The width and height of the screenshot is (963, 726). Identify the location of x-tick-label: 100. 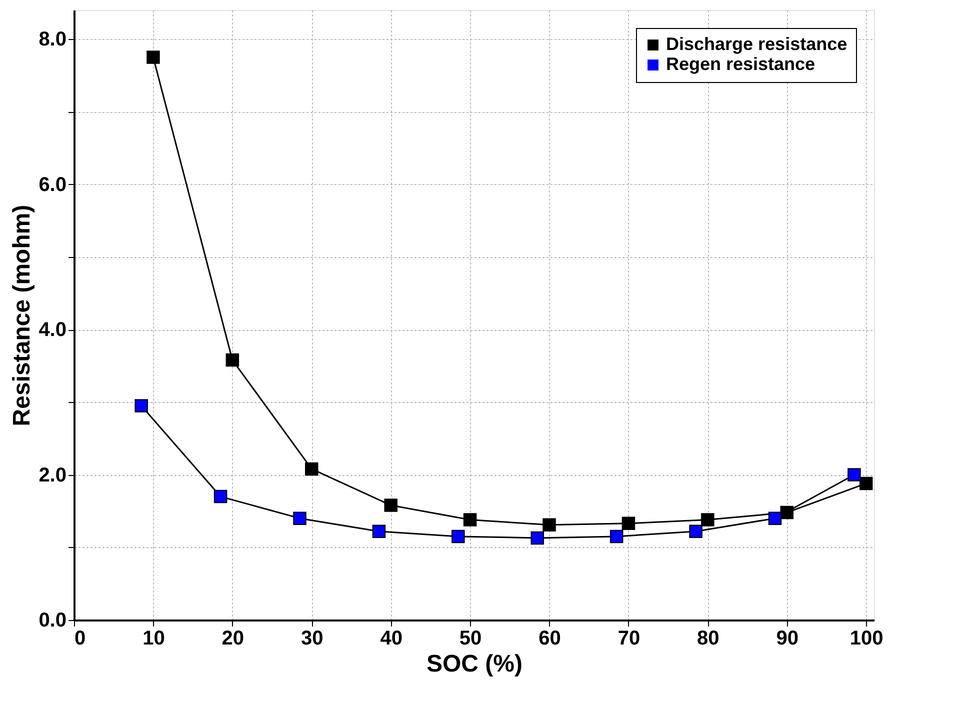
(867, 639).